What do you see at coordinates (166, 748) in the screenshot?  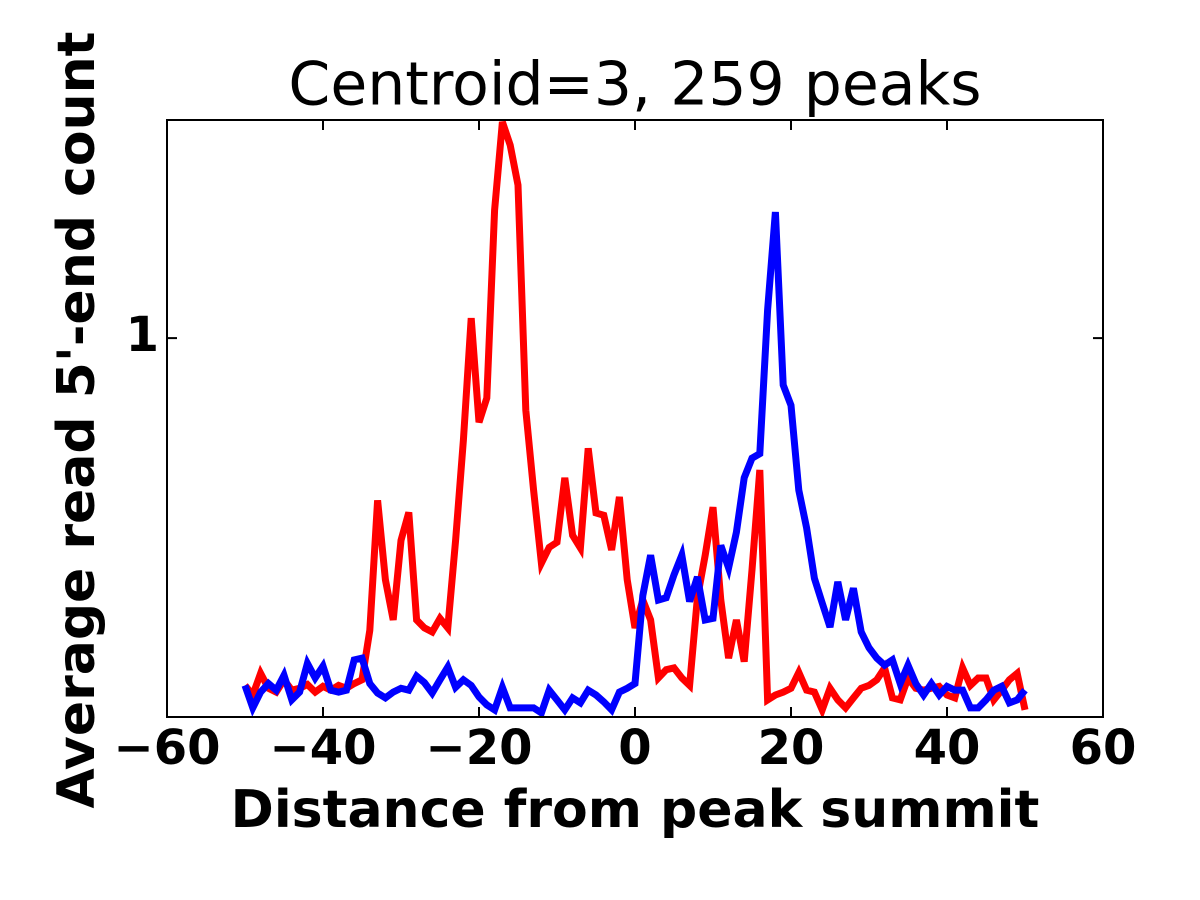 I see `x-tick-label: −60` at bounding box center [166, 748].